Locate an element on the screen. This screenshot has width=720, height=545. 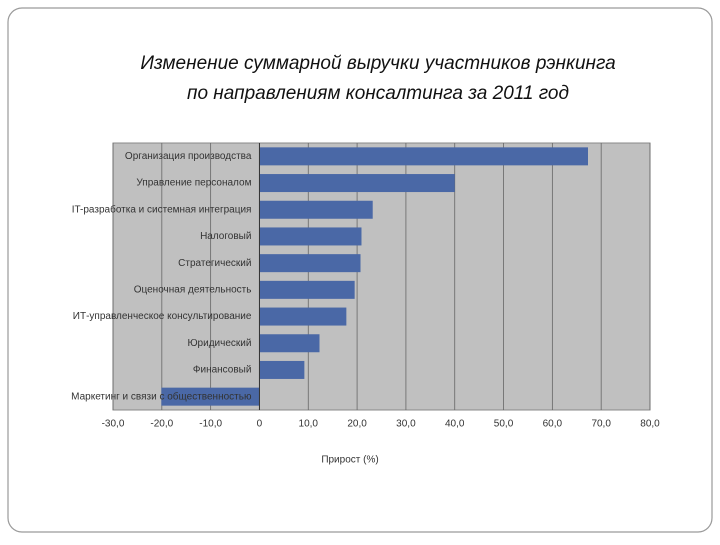
y-tick-label: Финансовый is located at coordinates (222, 370).